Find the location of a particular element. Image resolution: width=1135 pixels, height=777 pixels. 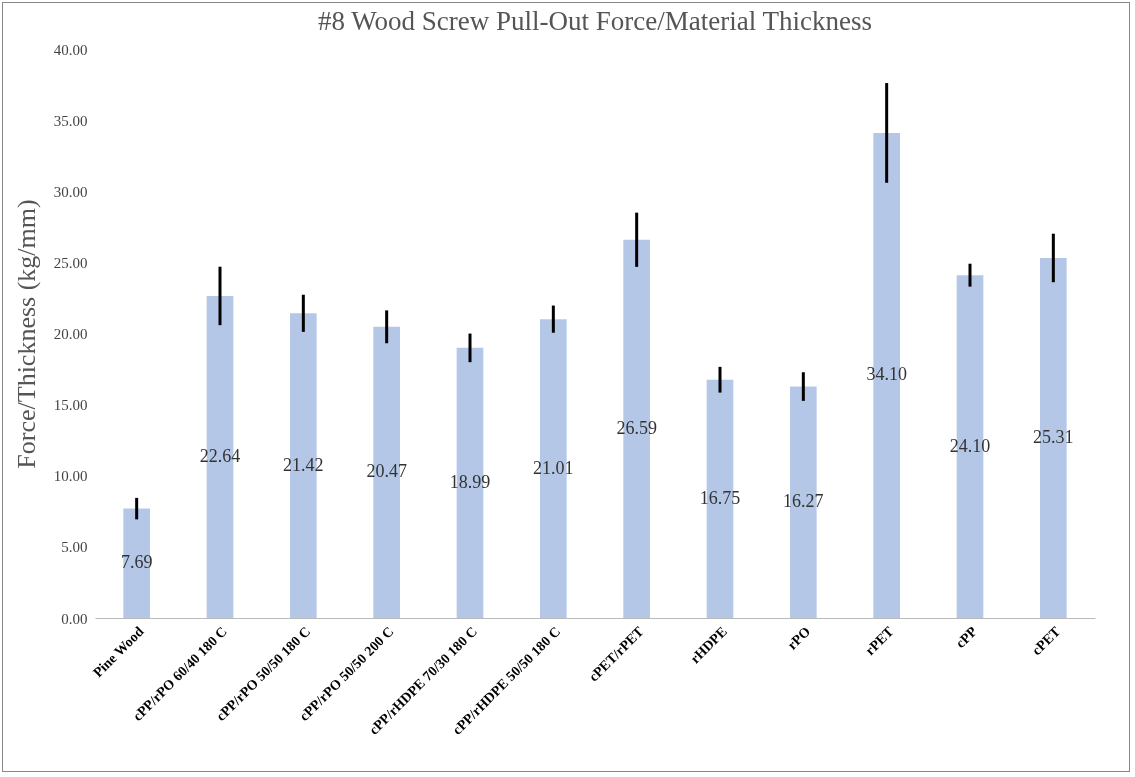

data-label: 25.31 is located at coordinates (1053, 436).